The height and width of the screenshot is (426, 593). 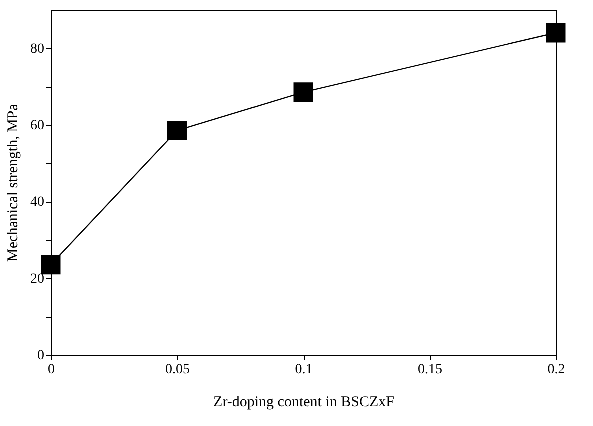 What do you see at coordinates (14, 183) in the screenshot?
I see `y-axis-title: Mechanical strength, MPa` at bounding box center [14, 183].